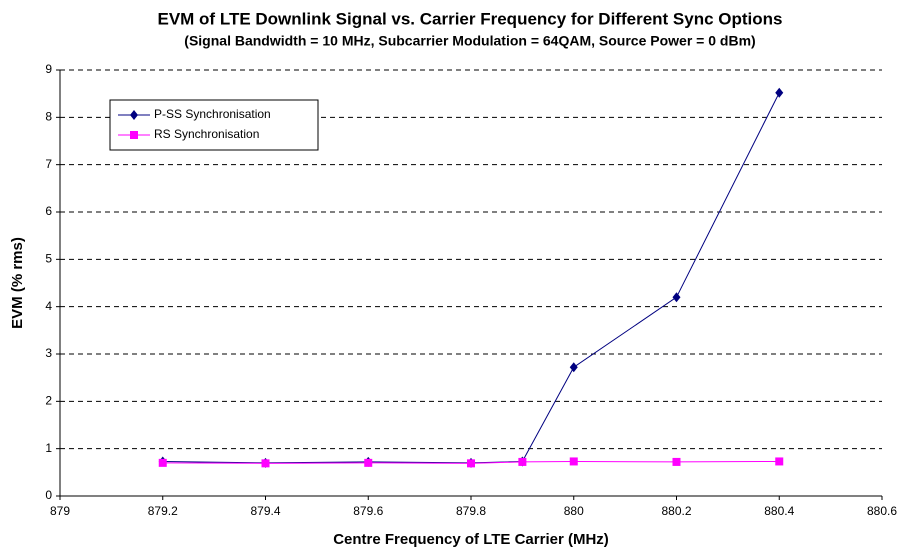  I want to click on x-tick-label: 879.6, so click(368, 511).